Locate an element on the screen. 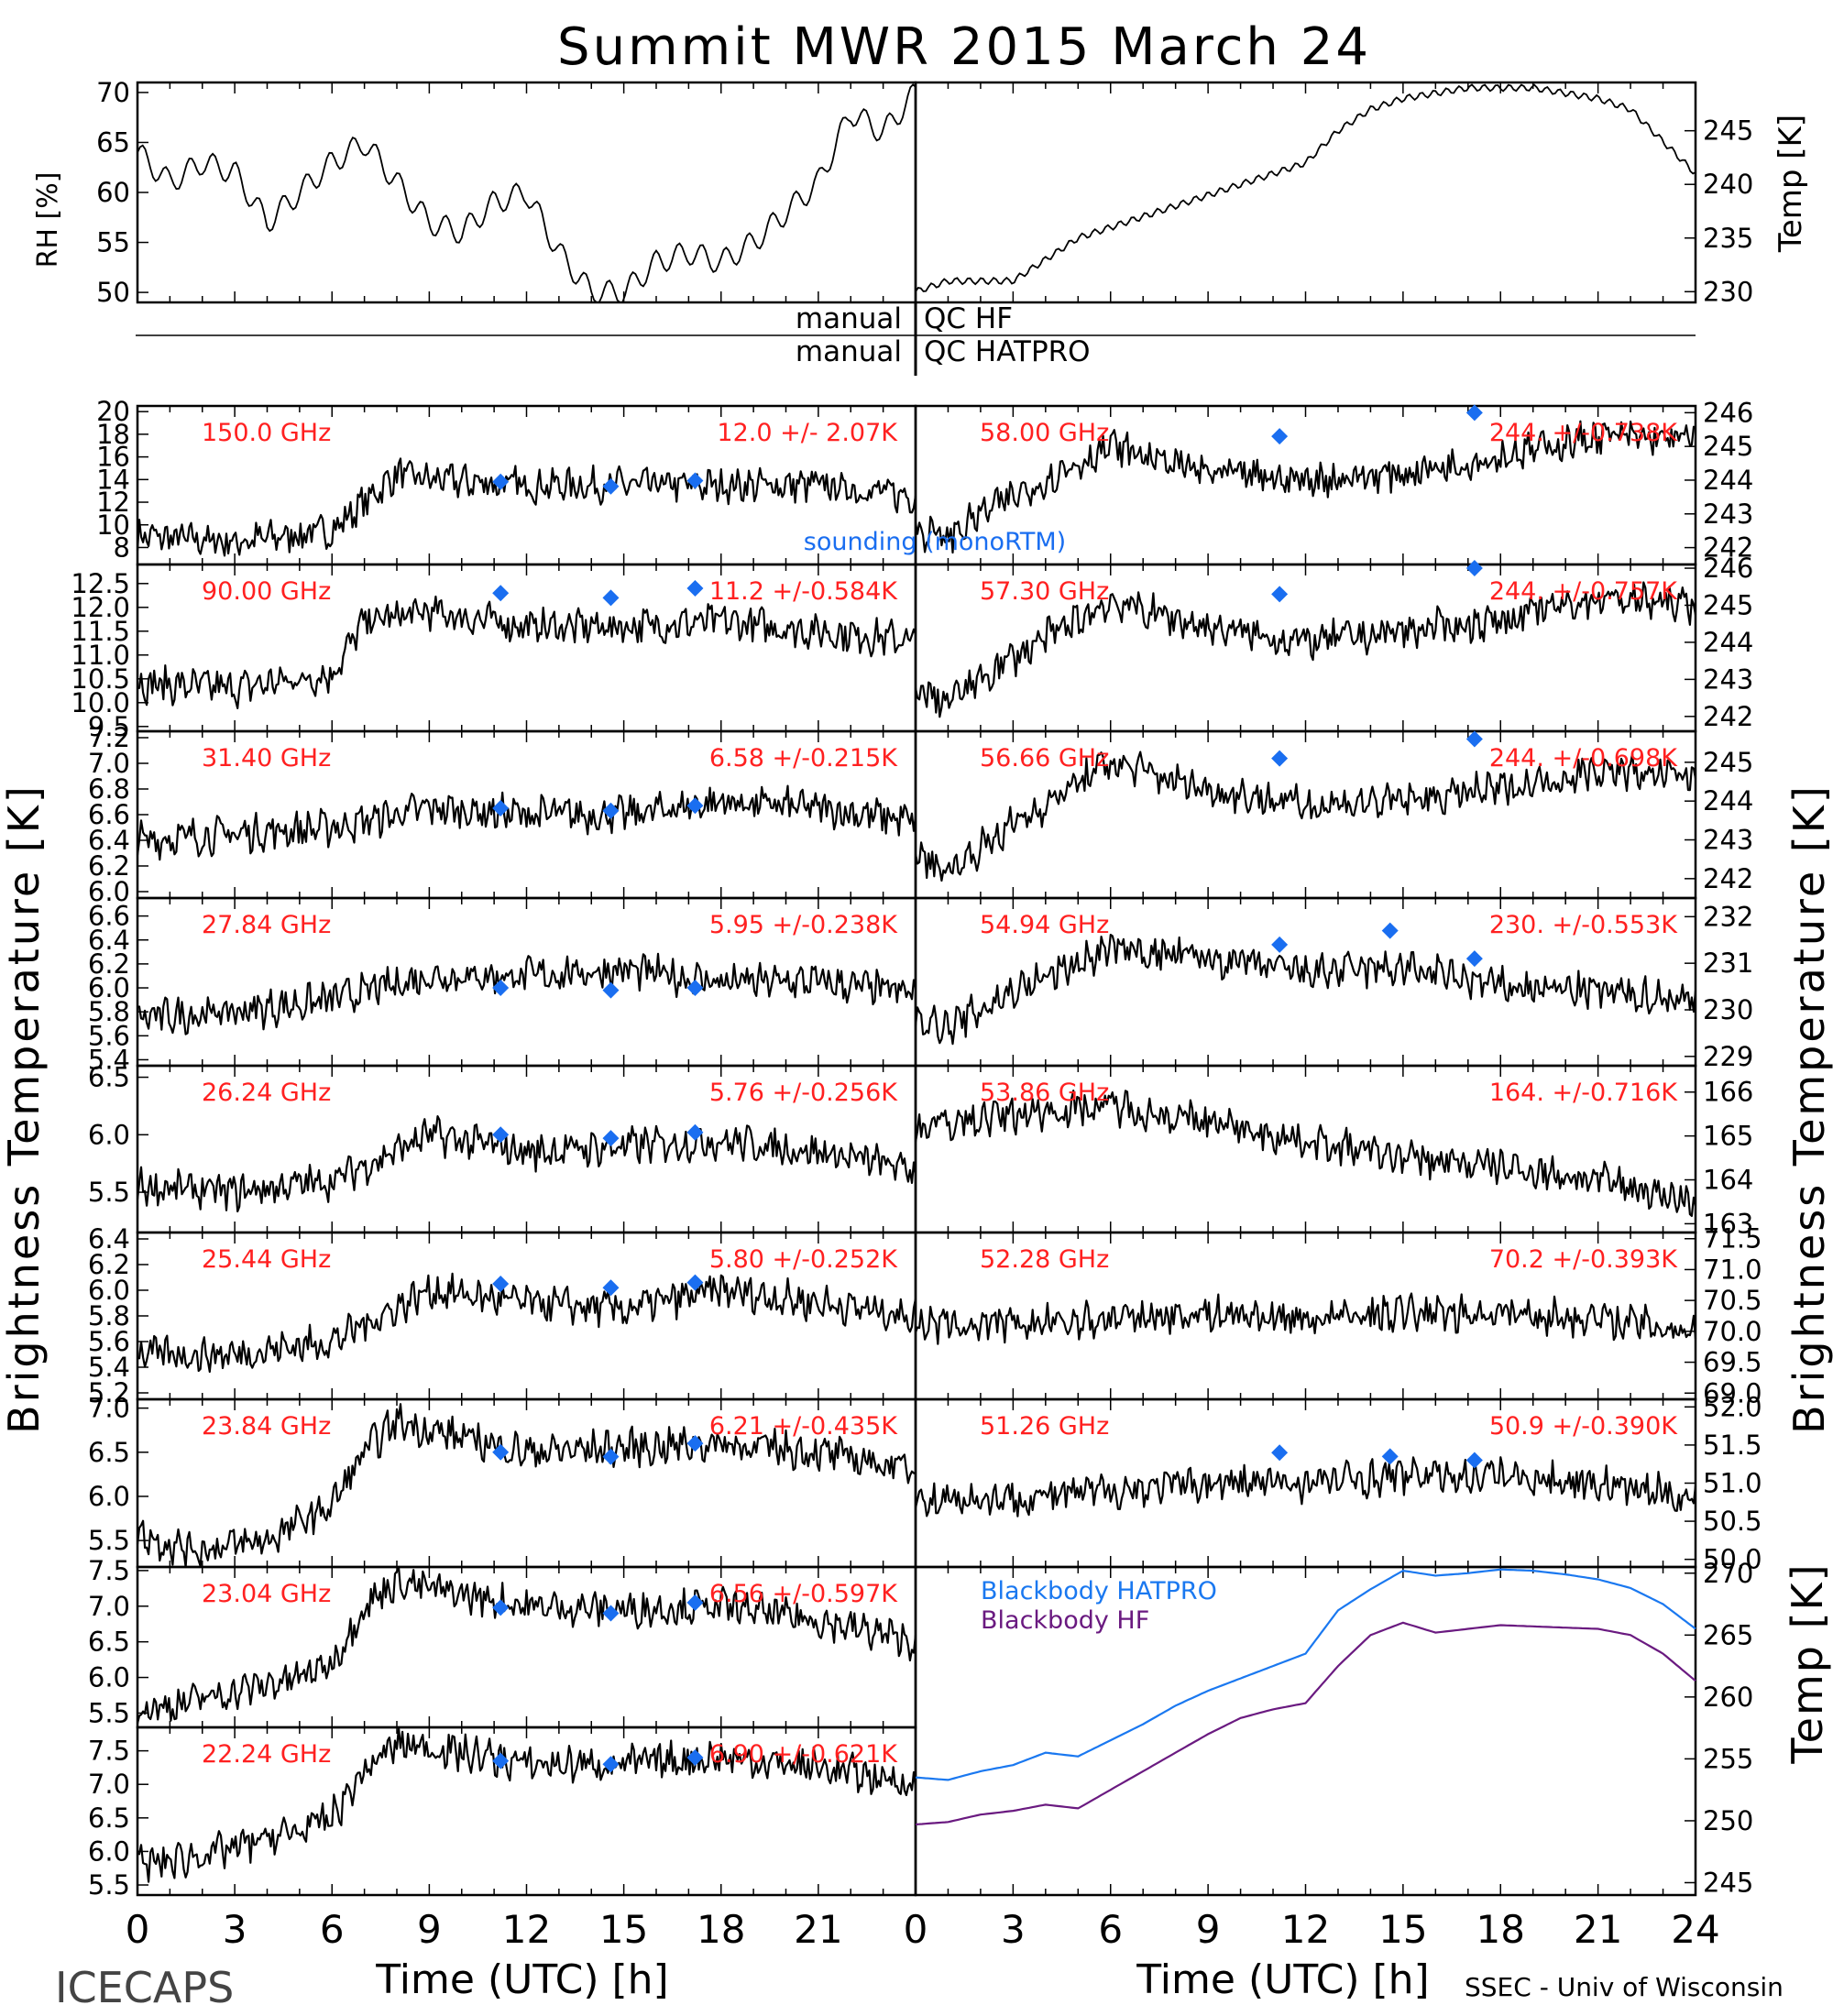 The width and height of the screenshot is (1833, 2016). x-tick-label-right: 0 is located at coordinates (916, 1929).